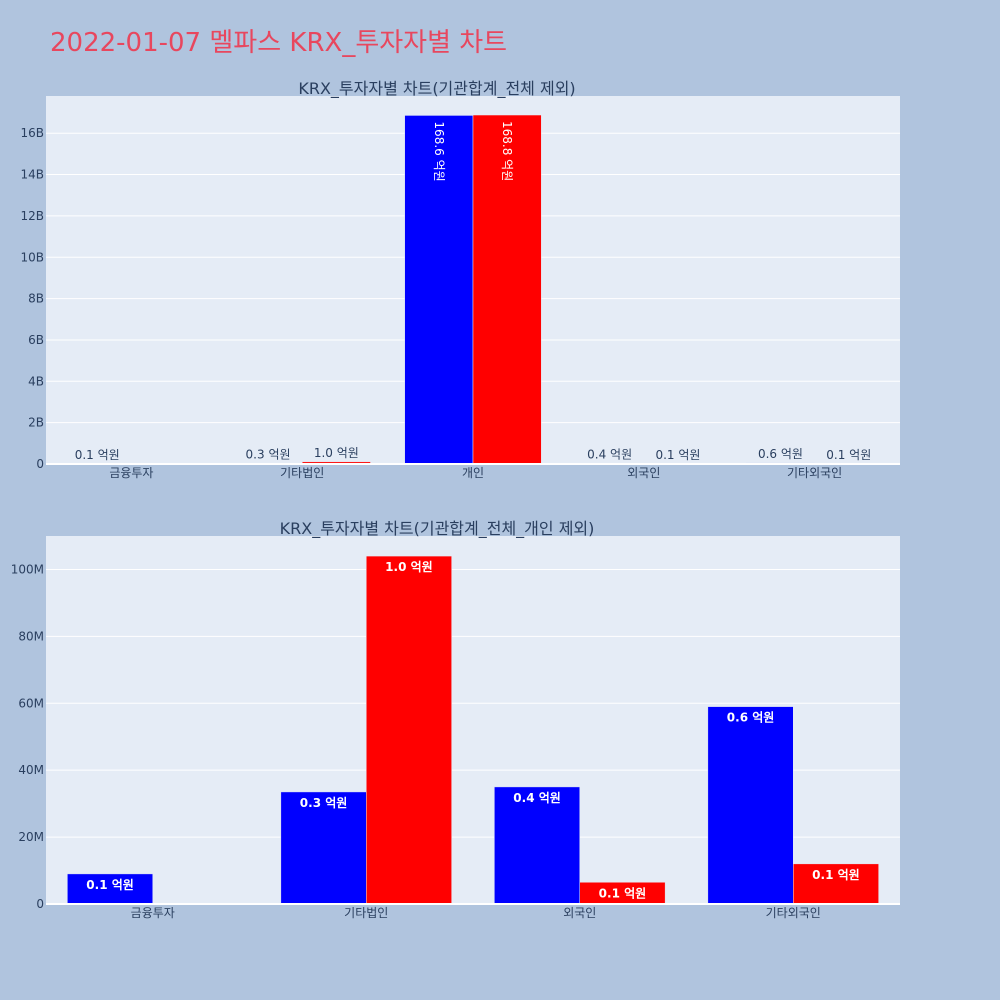 The height and width of the screenshot is (1000, 1000). Describe the element at coordinates (31, 770) in the screenshot. I see `y-tick-label: 40M` at that location.